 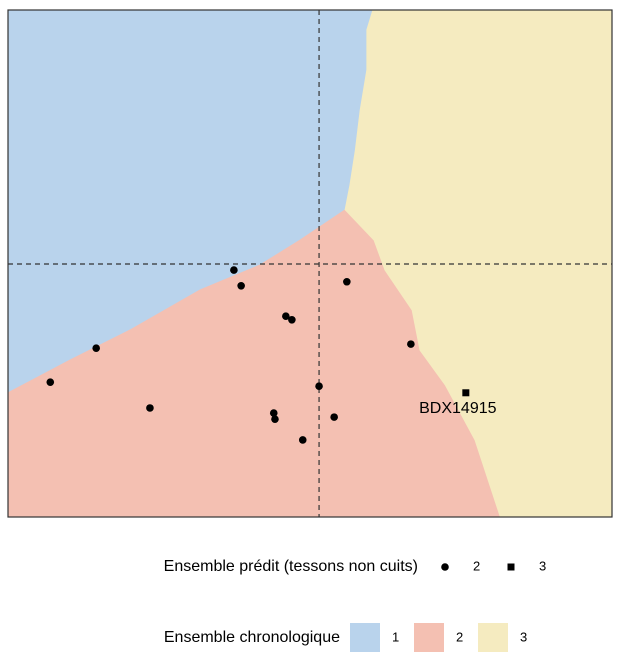 I want to click on legend-title: Ensemble prédit (tessons non cuits), so click(x=291, y=566).